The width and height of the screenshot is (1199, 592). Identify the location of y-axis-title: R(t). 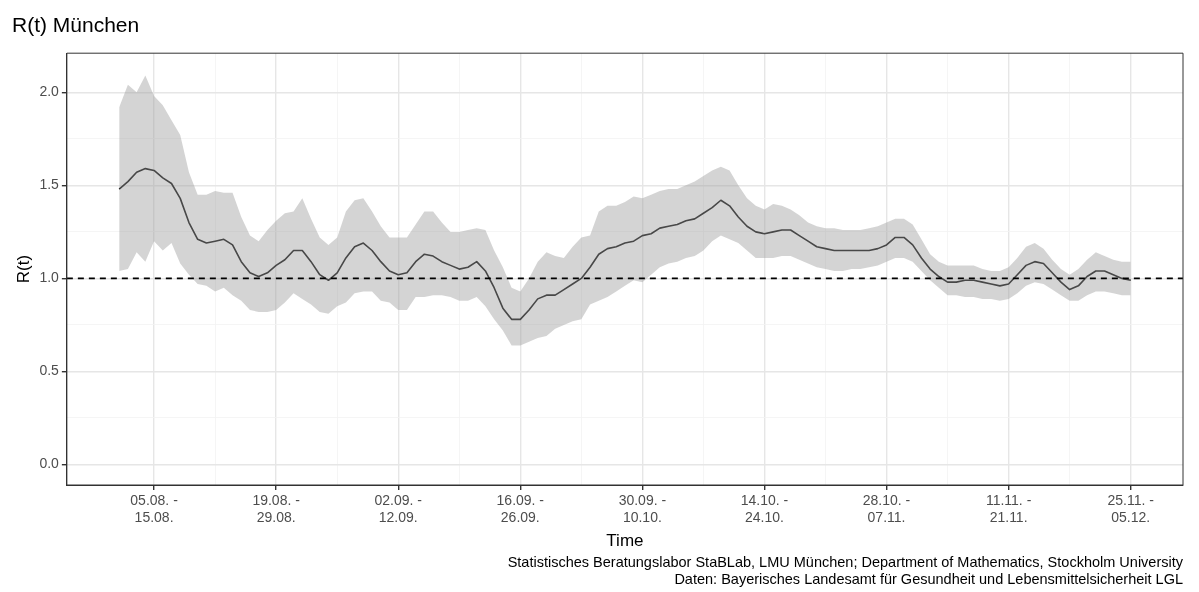
(23, 269).